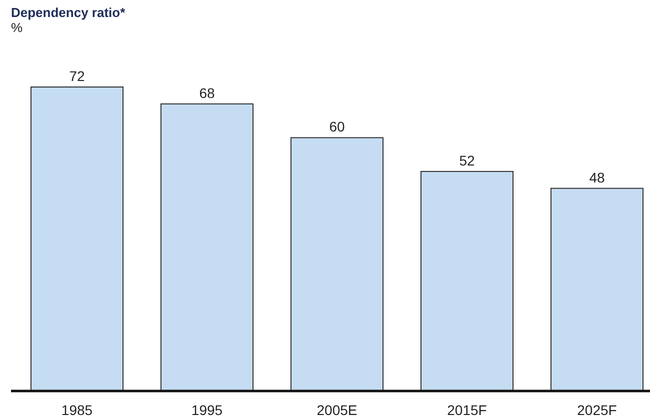  What do you see at coordinates (597, 410) in the screenshot?
I see `x-tick-label: 2025F` at bounding box center [597, 410].